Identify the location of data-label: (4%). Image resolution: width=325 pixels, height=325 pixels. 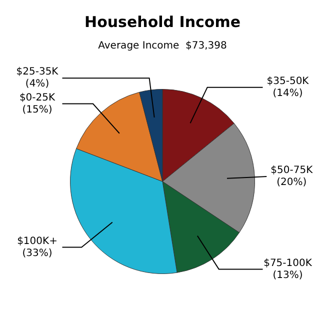
(37, 84).